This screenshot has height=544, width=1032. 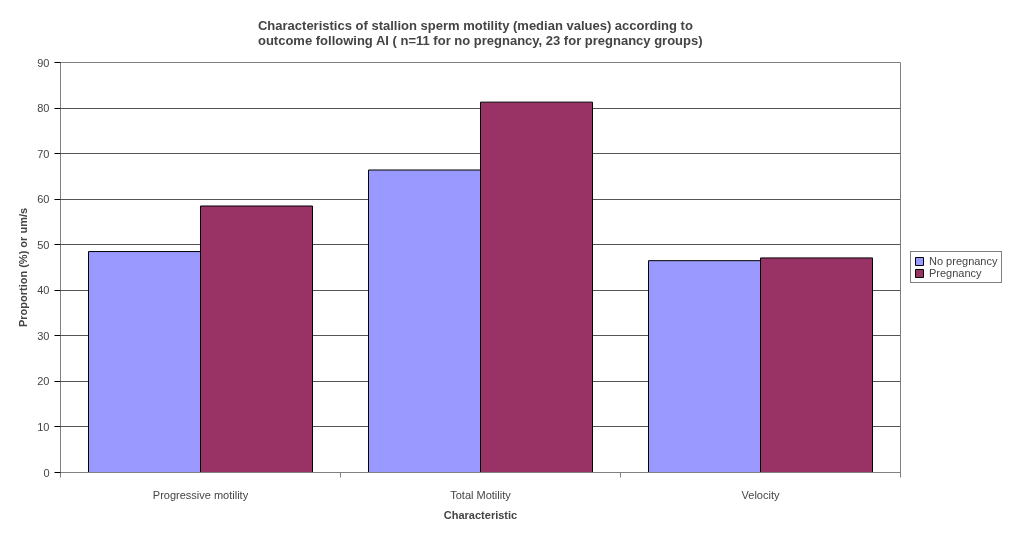 I want to click on y-tick-label: 50, so click(x=43, y=244).